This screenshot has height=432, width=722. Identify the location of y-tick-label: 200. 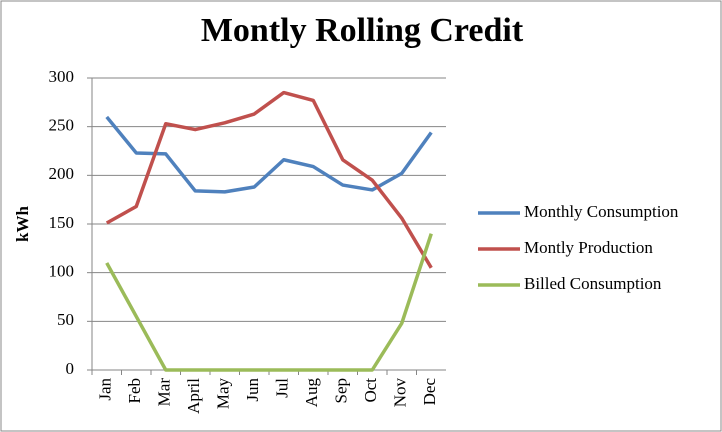
(62, 173).